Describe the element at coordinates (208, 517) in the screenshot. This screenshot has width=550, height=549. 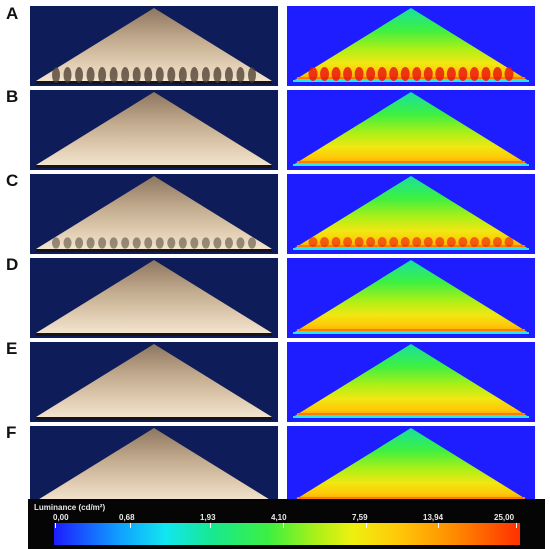
I see `legend-tick-label: 1,93` at that location.